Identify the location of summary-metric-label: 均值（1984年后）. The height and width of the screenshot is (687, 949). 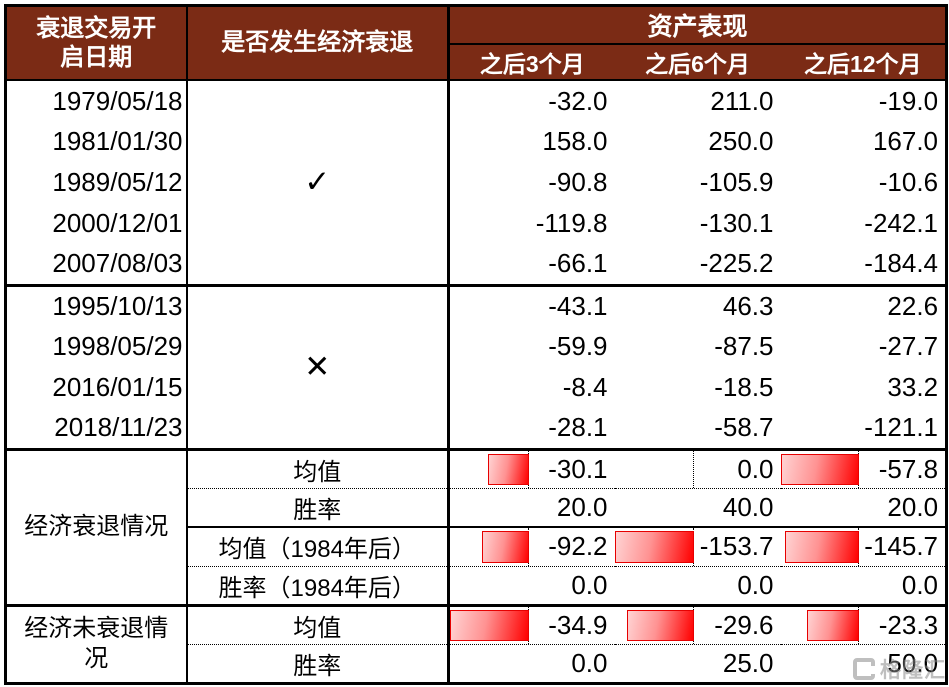
(318, 546).